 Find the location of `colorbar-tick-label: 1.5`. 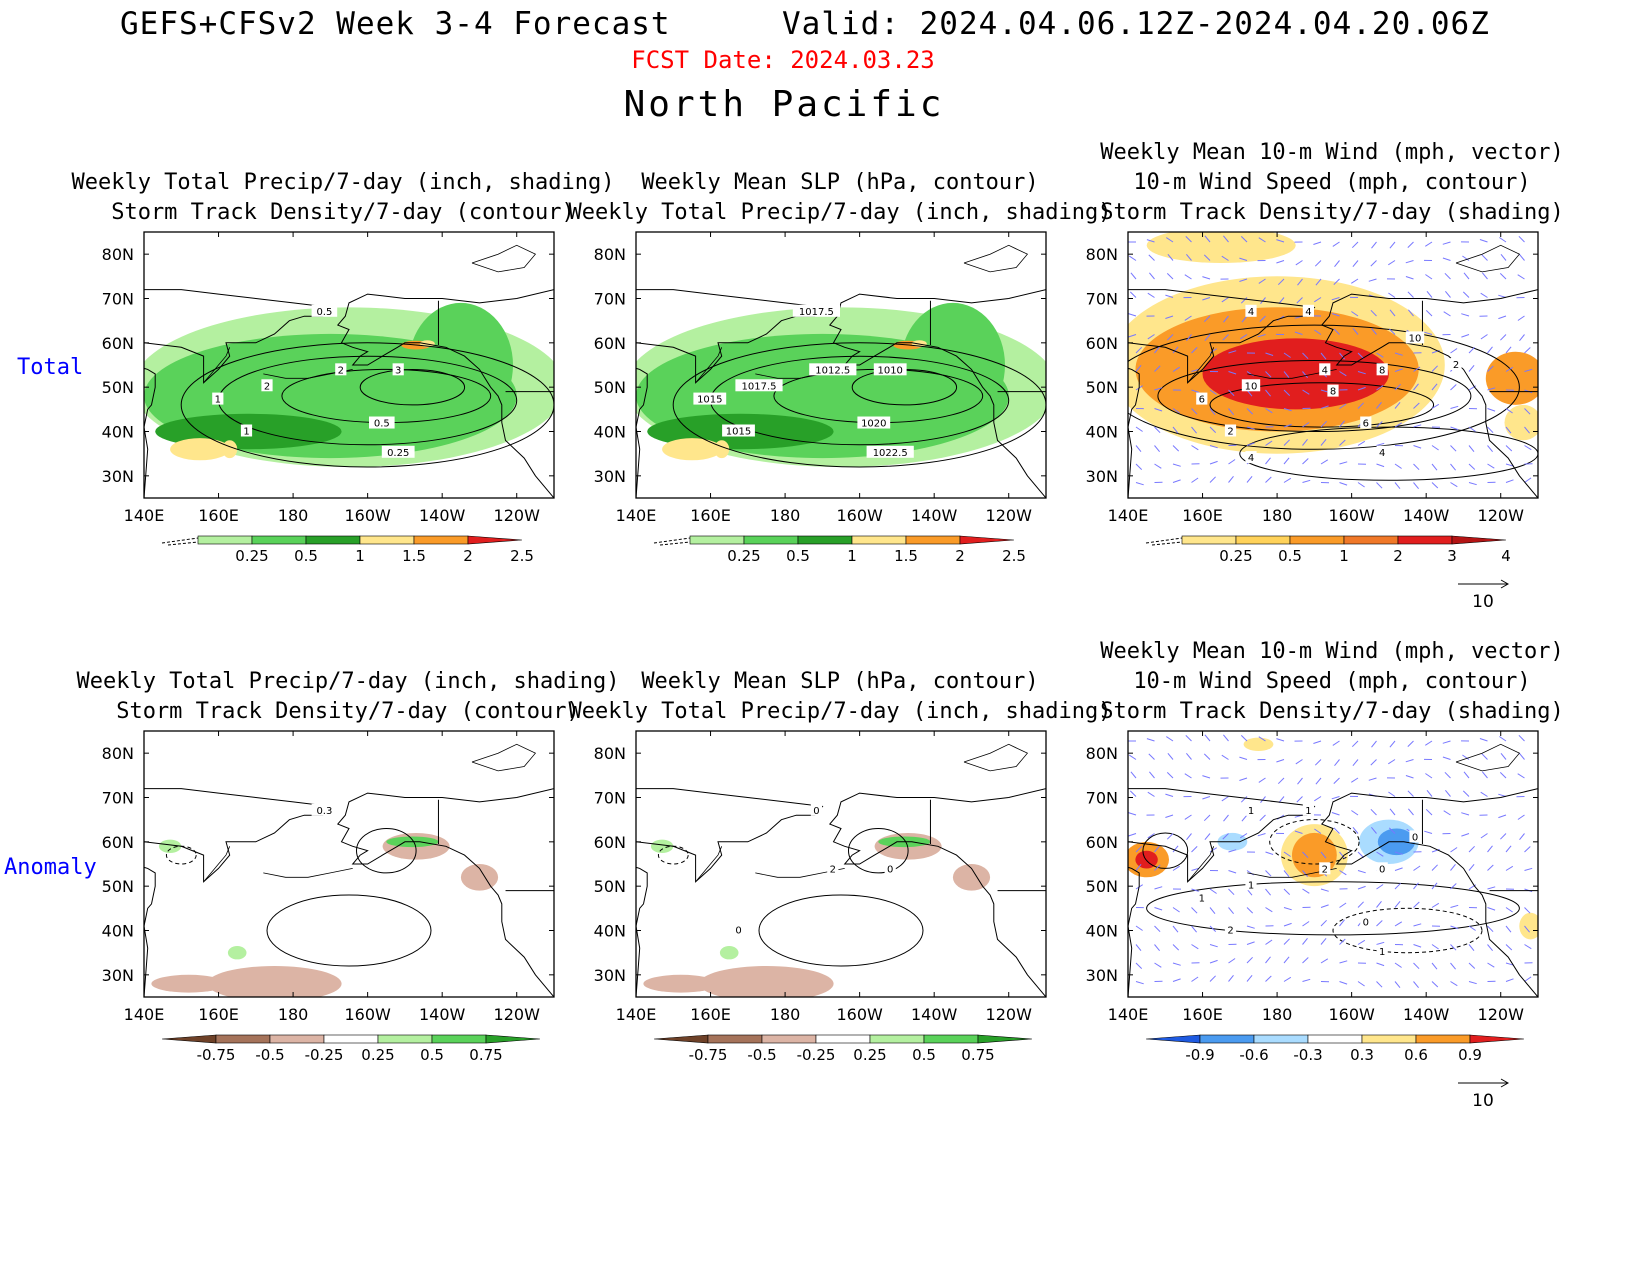

colorbar-tick-label: 1.5 is located at coordinates (906, 556).